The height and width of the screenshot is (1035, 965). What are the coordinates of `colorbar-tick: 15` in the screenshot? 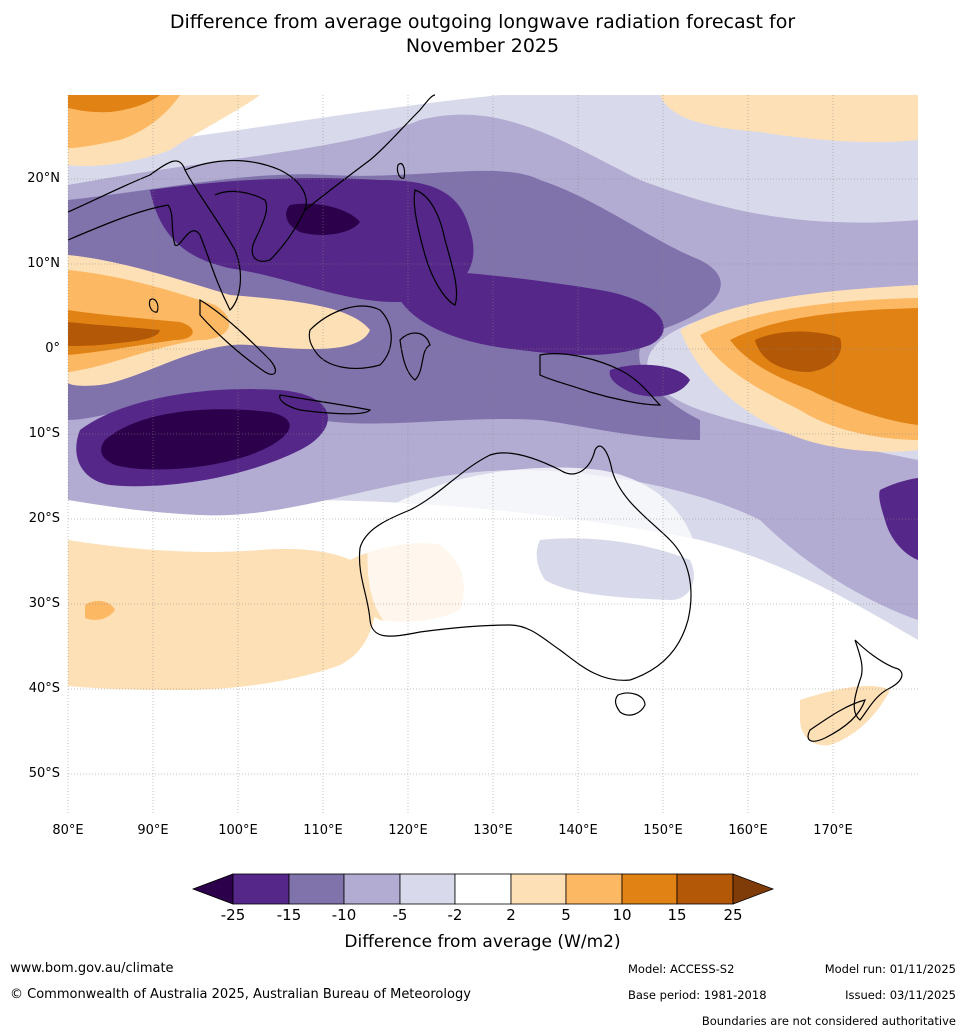 It's located at (677, 915).